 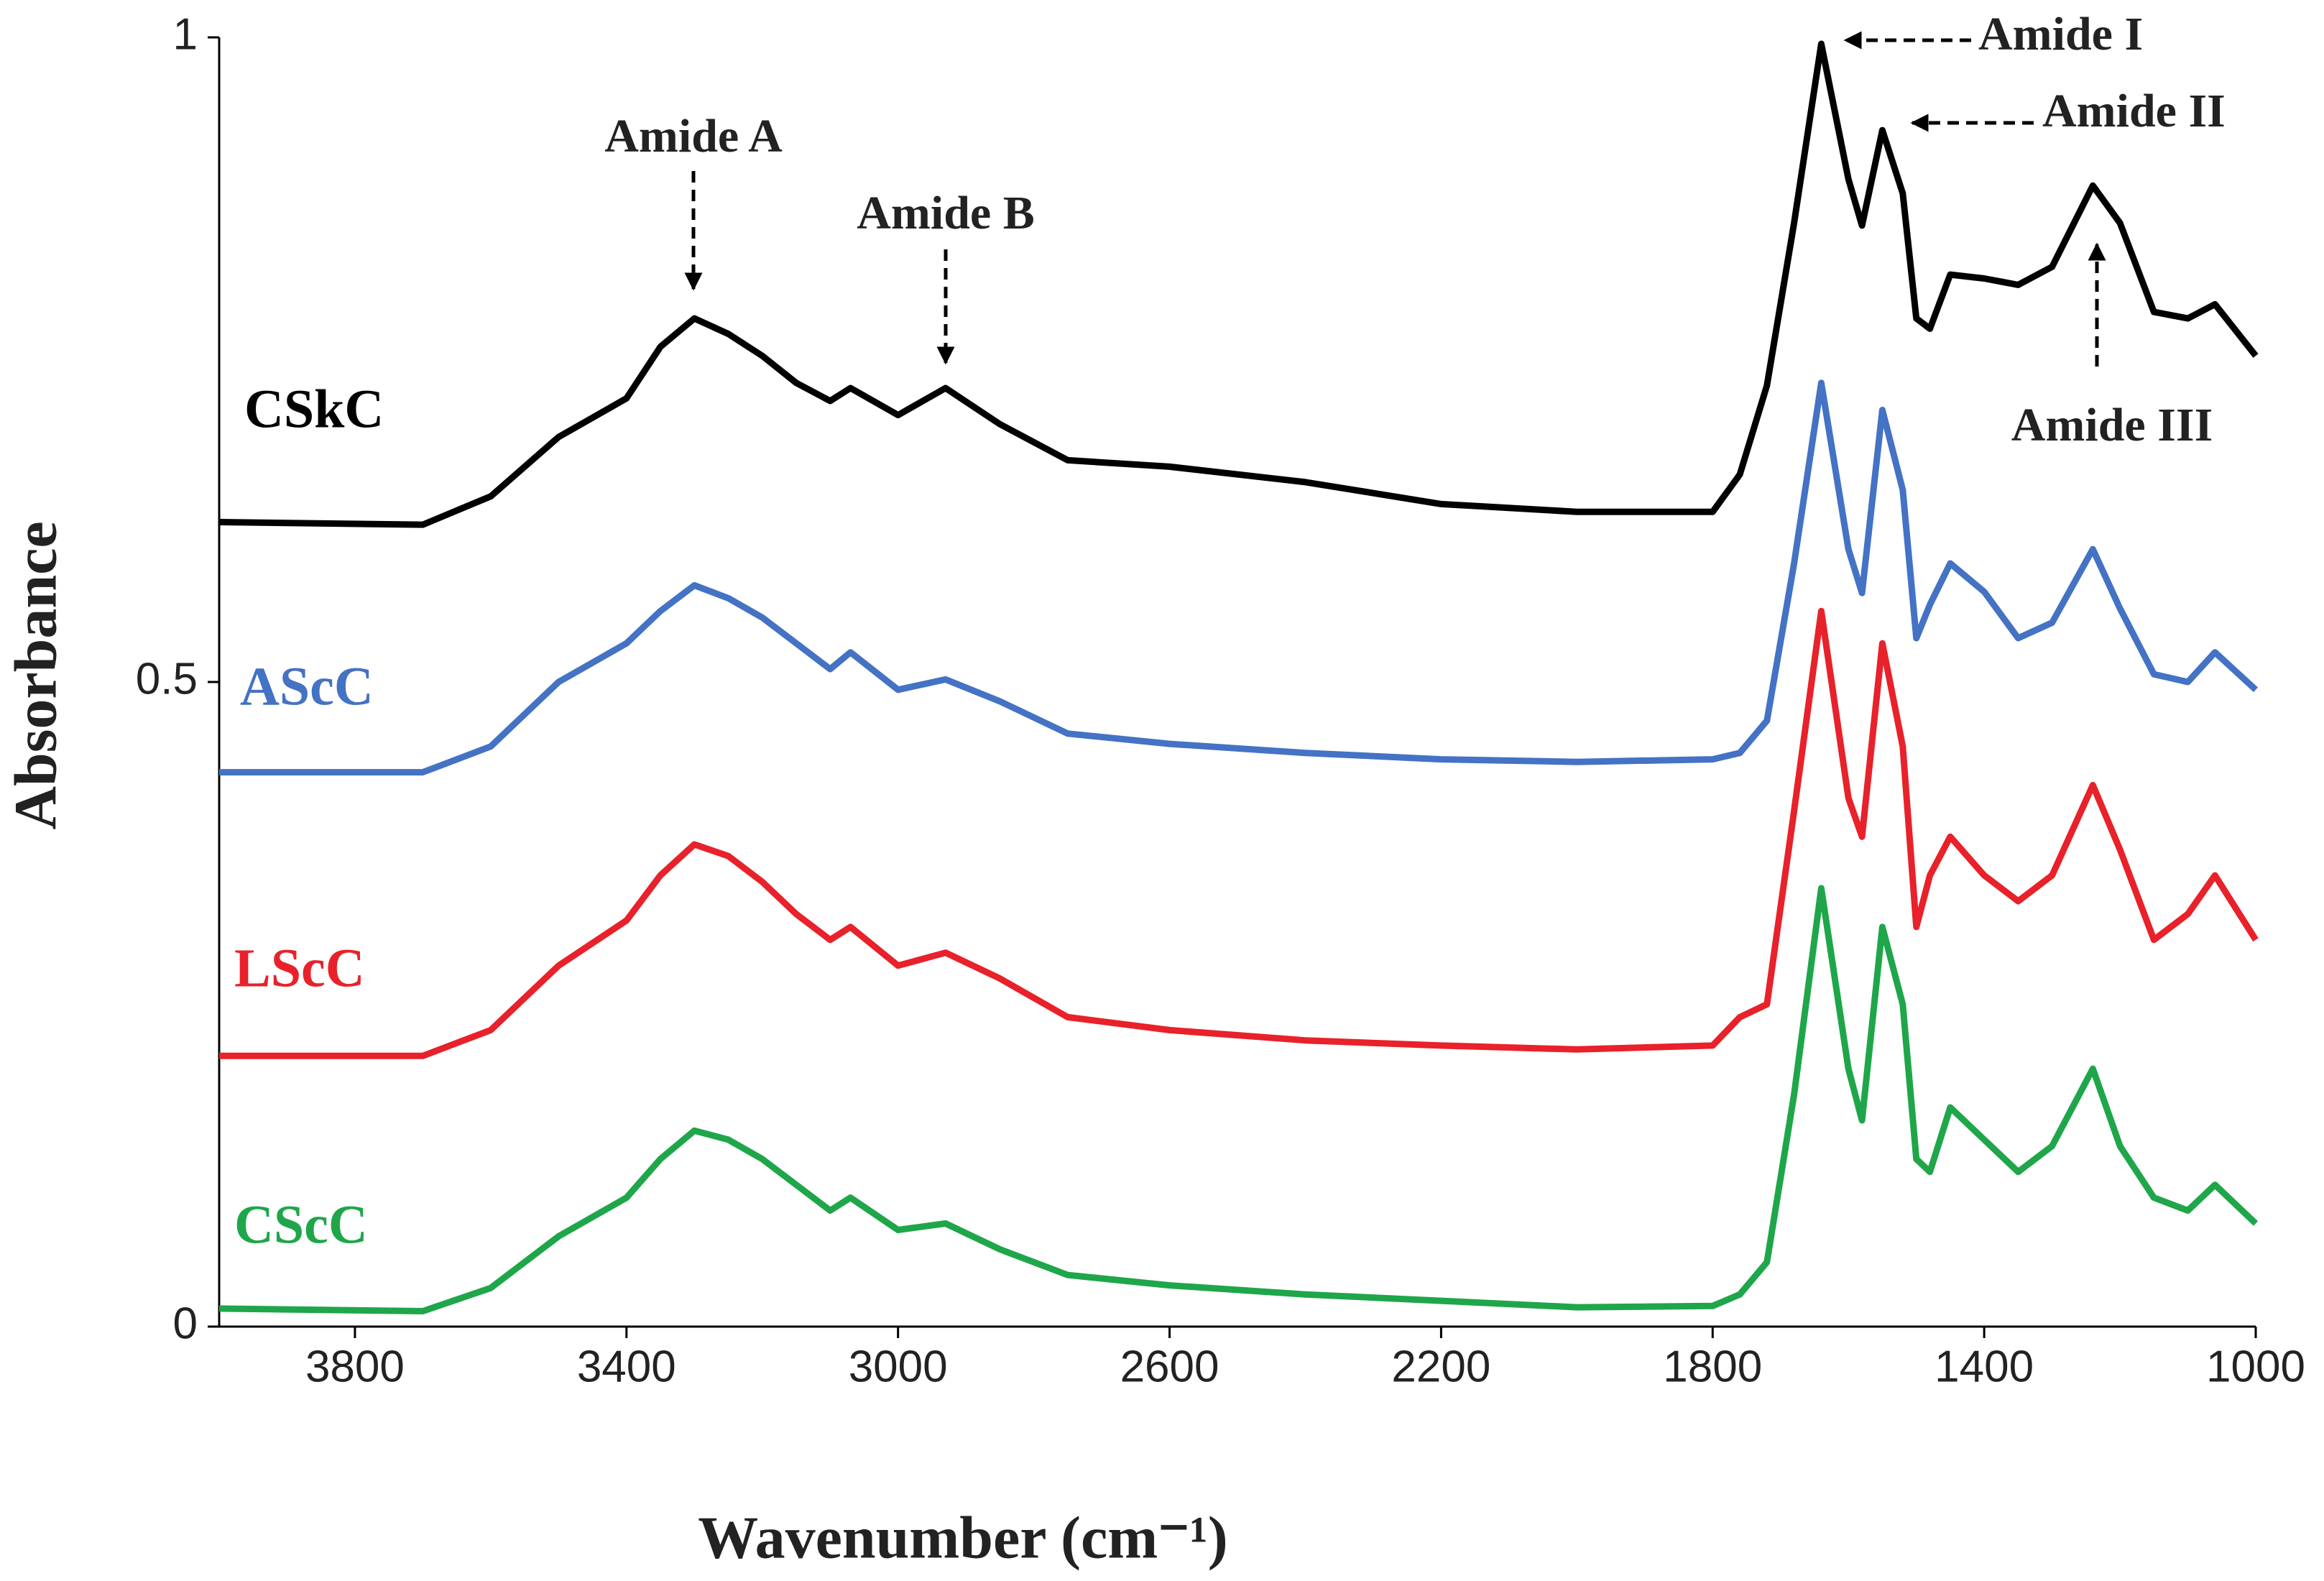 I want to click on series-label: AScC, so click(x=307, y=686).